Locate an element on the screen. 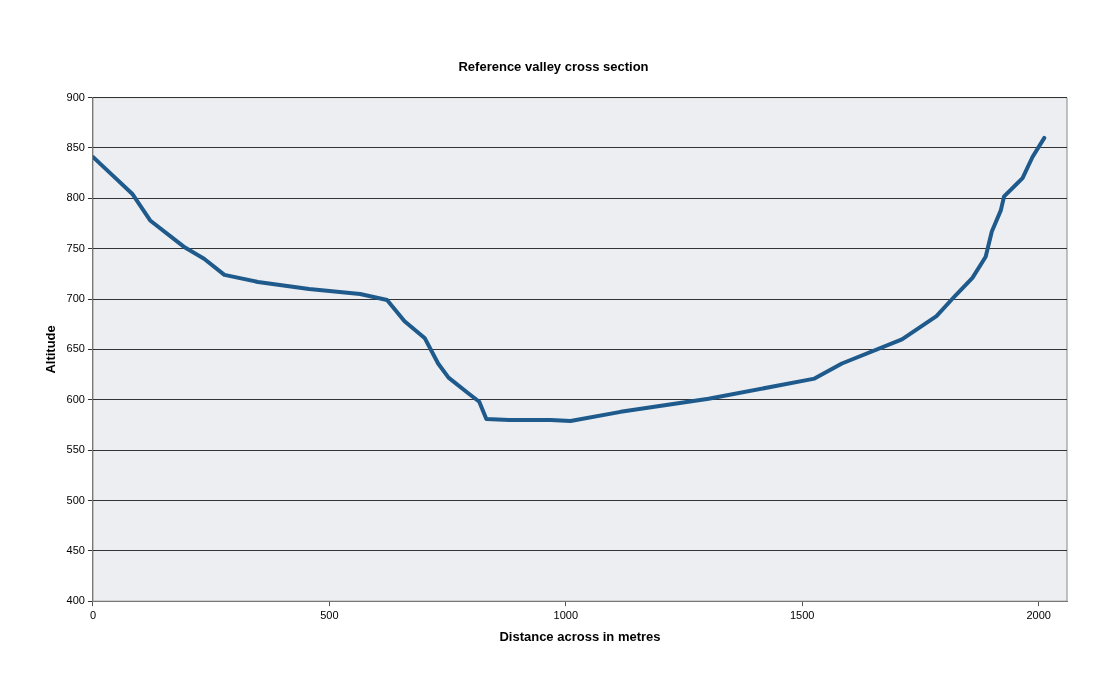 This screenshot has height=679, width=1095. x-tick-label: 1500 is located at coordinates (802, 614).